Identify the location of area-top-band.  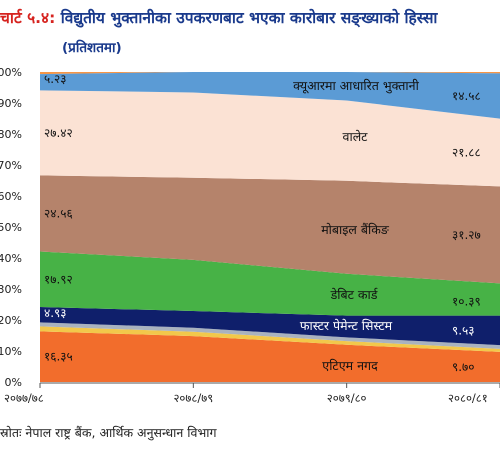
(270, 73).